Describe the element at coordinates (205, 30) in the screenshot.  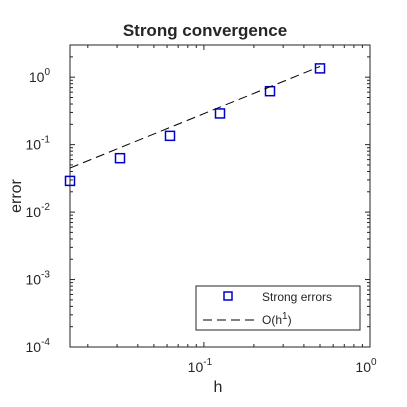
I see `chart-title: Strong convergence` at that location.